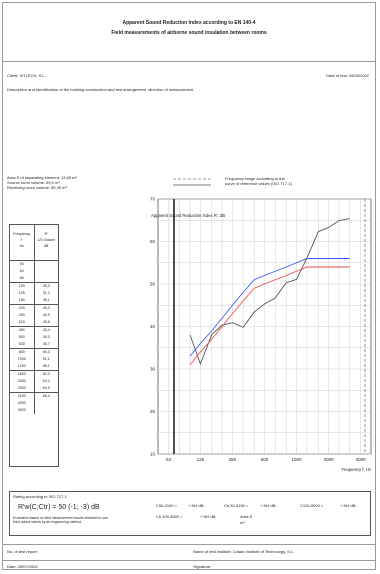 The height and width of the screenshot is (574, 380). Describe the element at coordinates (22, 344) in the screenshot. I see `frequency-cell: 630` at that location.